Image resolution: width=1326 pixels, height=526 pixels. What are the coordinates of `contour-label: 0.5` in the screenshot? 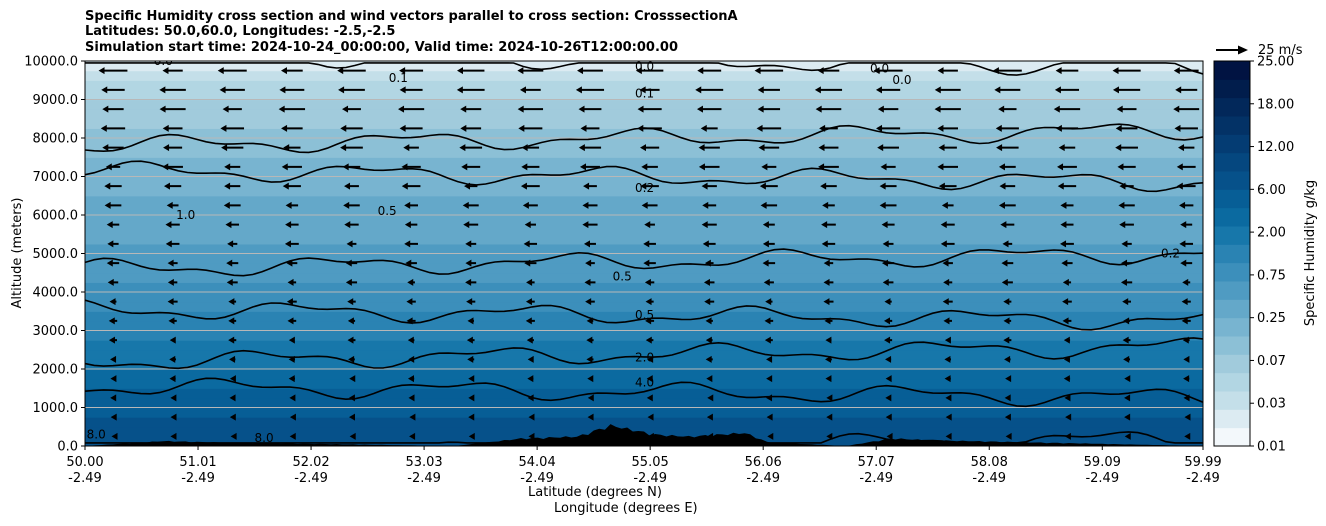 It's located at (622, 276).